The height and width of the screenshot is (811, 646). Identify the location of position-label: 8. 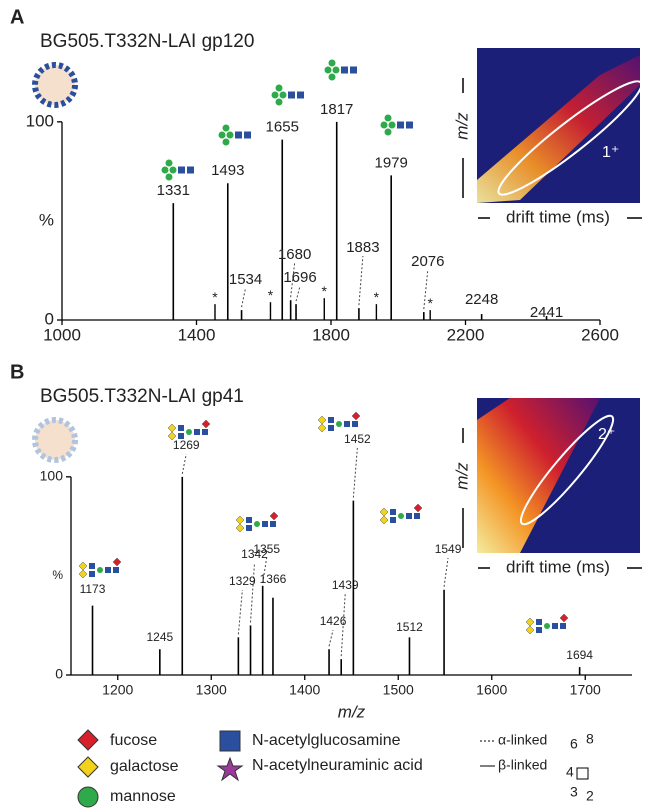
(590, 739).